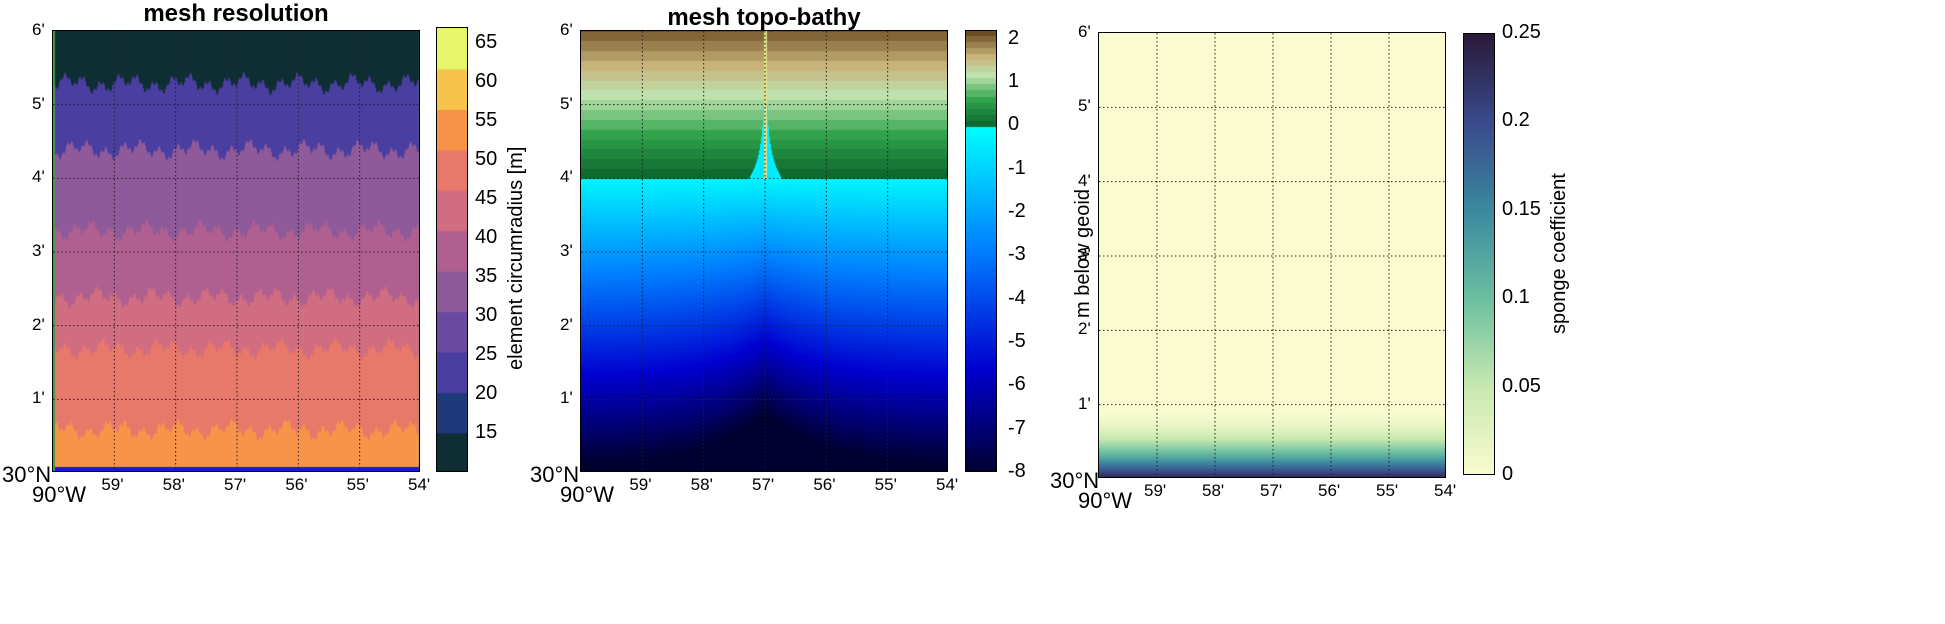 The height and width of the screenshot is (624, 1945). Describe the element at coordinates (486, 80) in the screenshot. I see `colorbar-1-tick-label: 60` at that location.